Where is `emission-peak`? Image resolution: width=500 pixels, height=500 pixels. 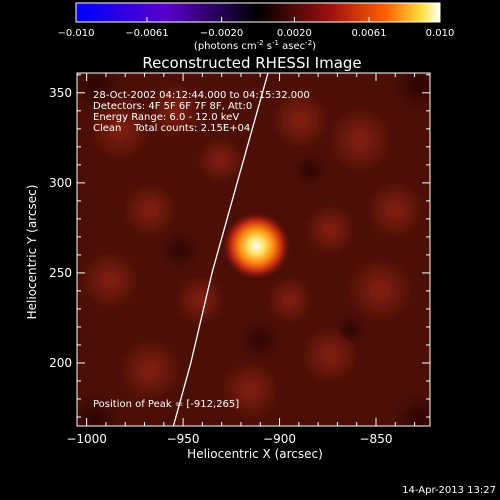 emission-peak is located at coordinates (256, 245).